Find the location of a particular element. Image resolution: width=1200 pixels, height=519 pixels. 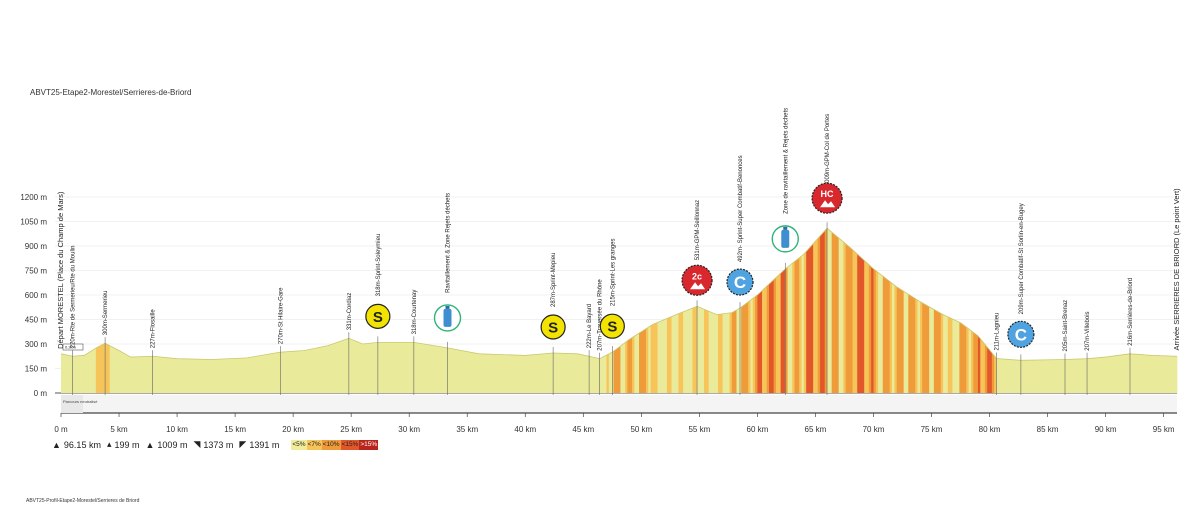

combatif-icon is located at coordinates (740, 282).